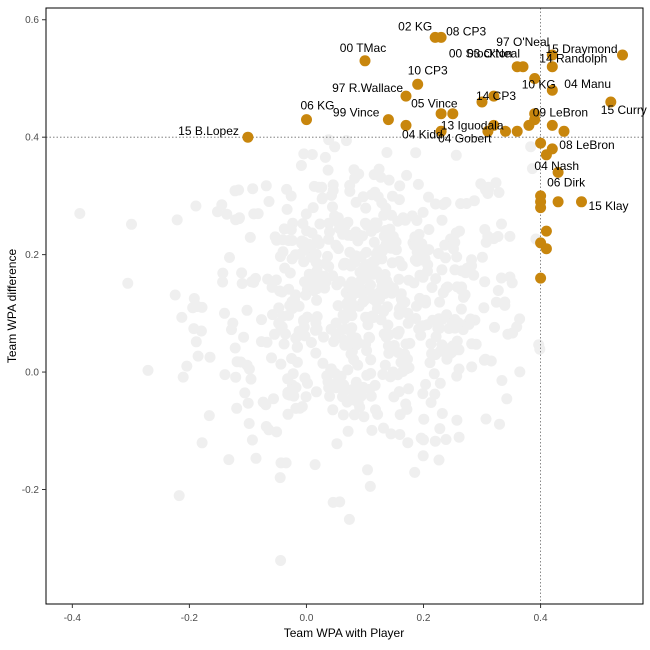  Describe the element at coordinates (587, 84) in the screenshot. I see `point-label: 04 Manu` at that location.